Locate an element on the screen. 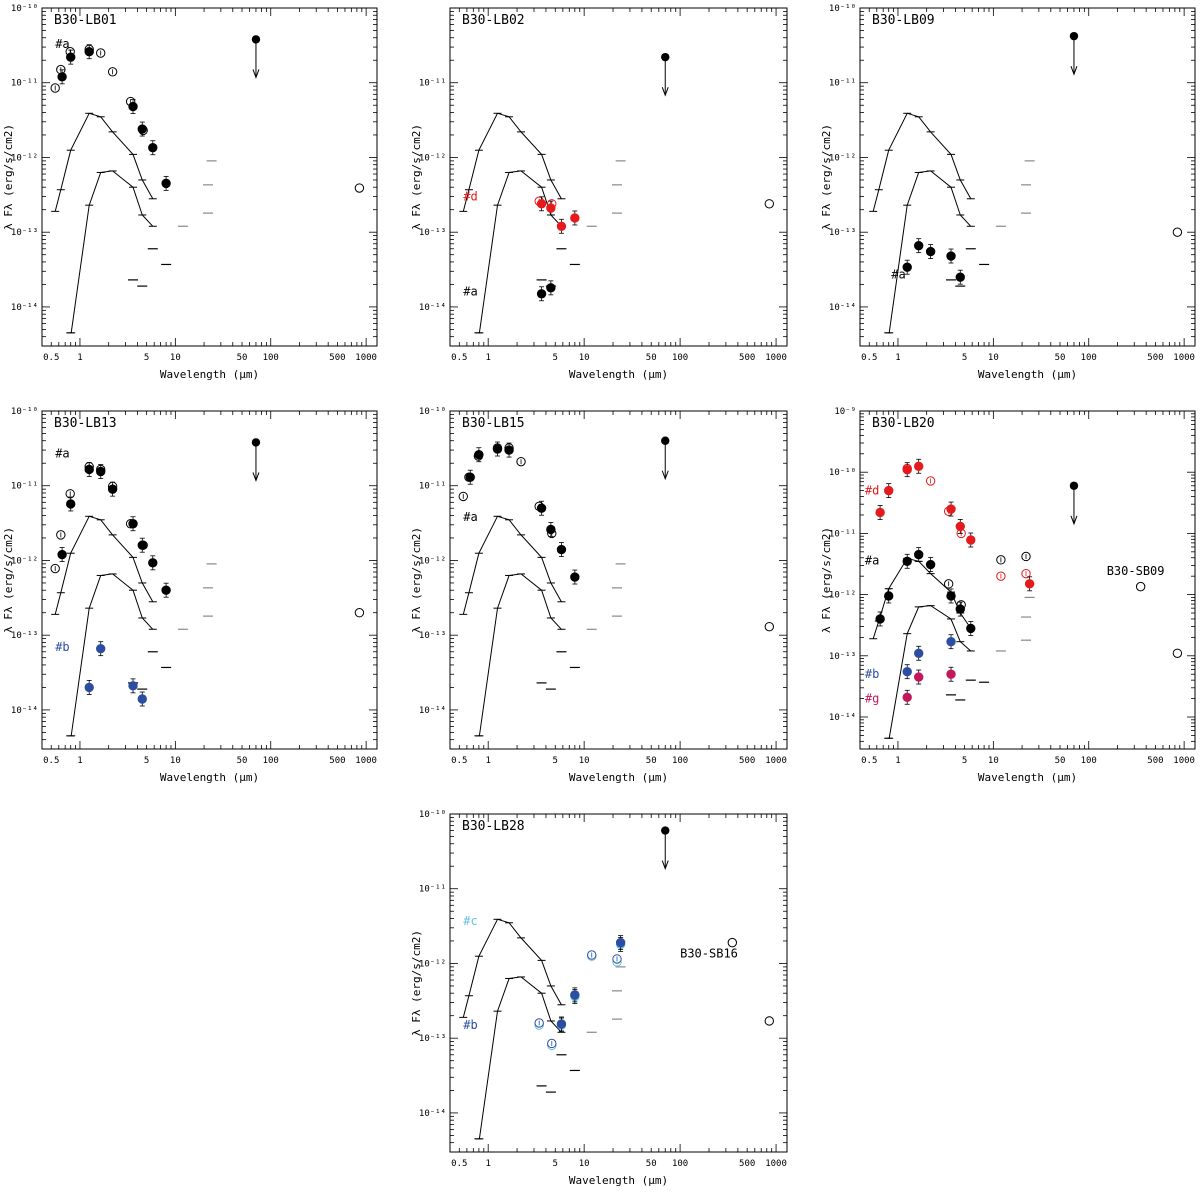  x-tick-label: 0.5 is located at coordinates (51, 761).